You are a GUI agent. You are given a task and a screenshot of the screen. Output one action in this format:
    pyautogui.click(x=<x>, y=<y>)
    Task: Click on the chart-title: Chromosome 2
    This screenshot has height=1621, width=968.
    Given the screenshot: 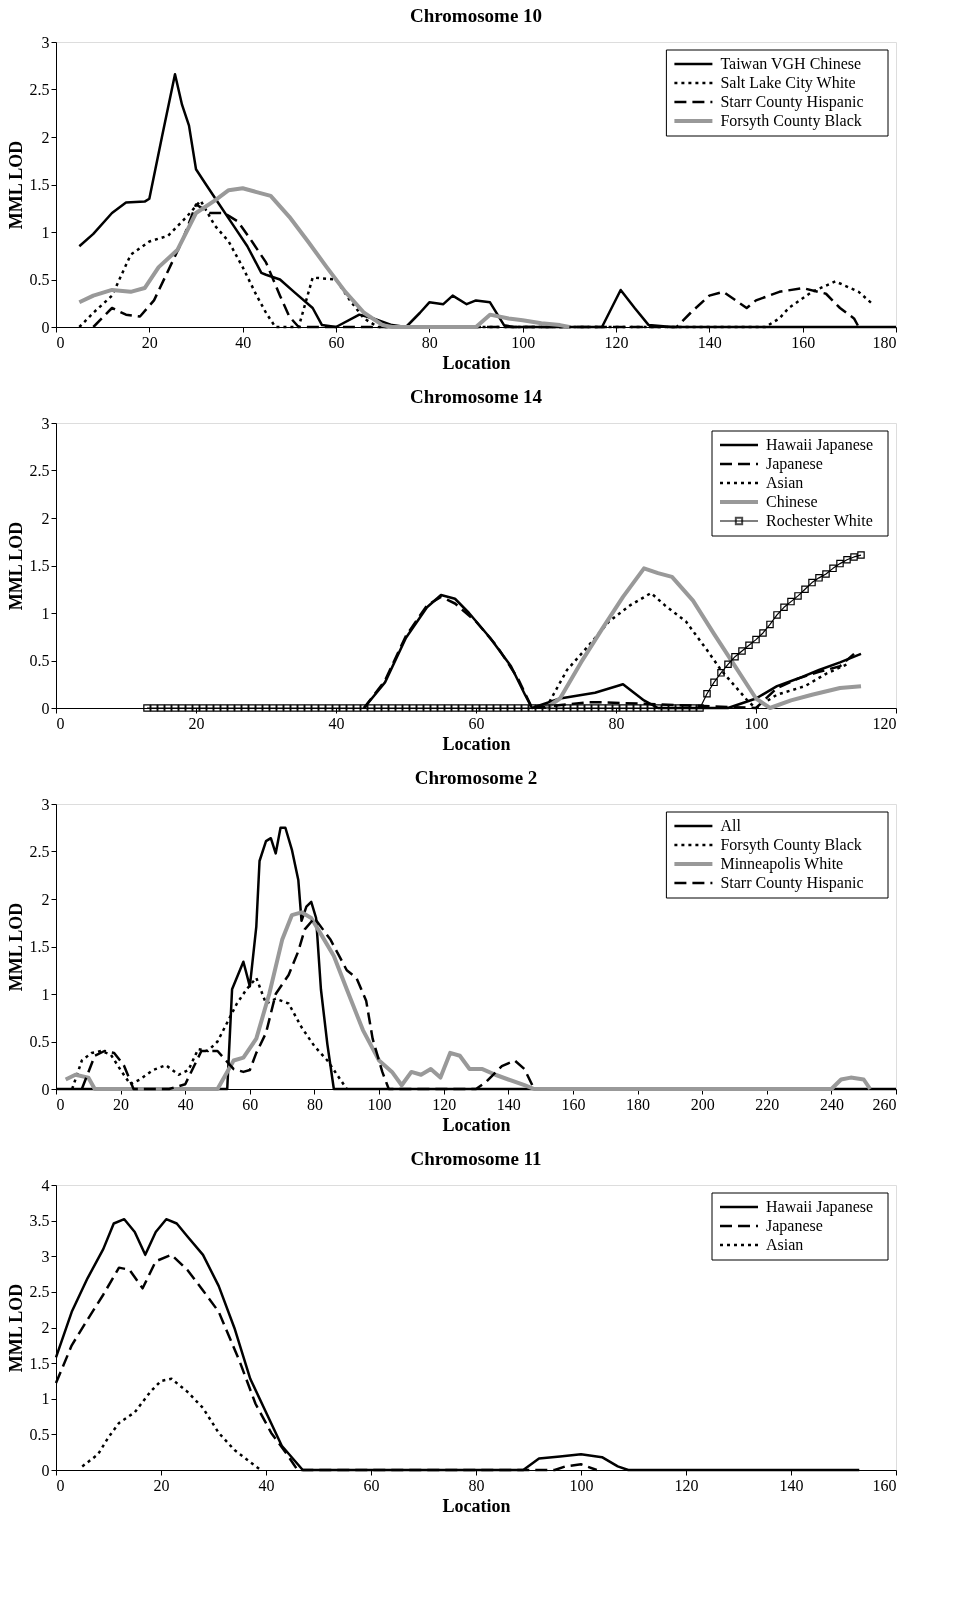 What is the action you would take?
    pyautogui.click(x=476, y=777)
    